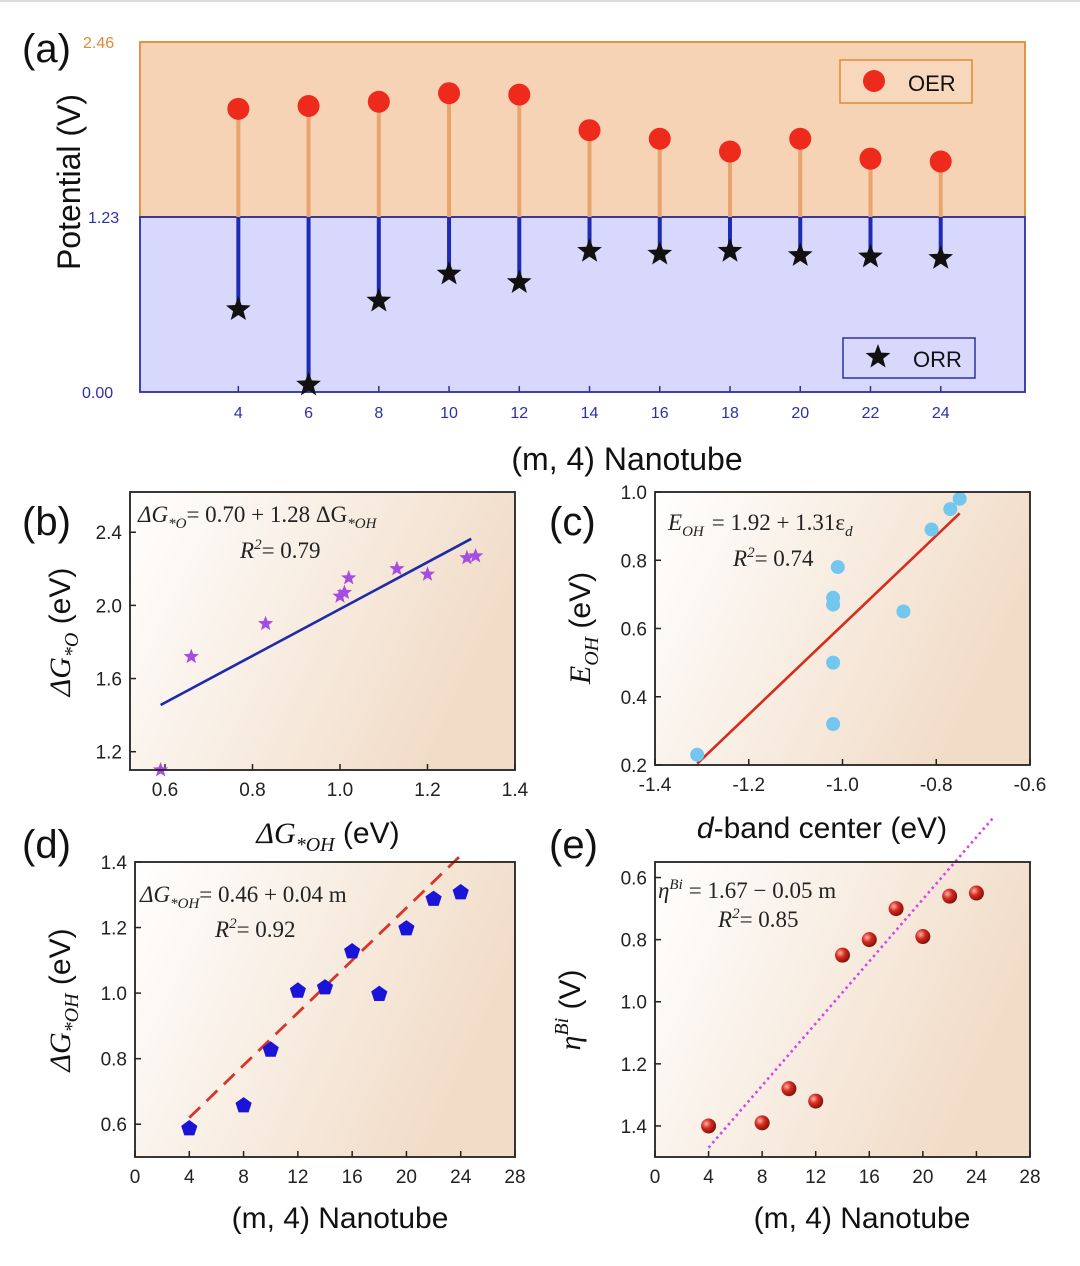 The image size is (1080, 1266). I want to click on y-tick-label-d: 1.2, so click(114, 929).